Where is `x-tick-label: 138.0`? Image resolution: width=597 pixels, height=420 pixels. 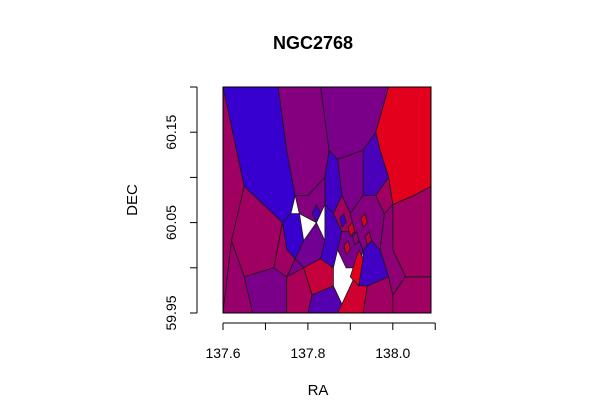
x-tick-label: 138.0 is located at coordinates (392, 353).